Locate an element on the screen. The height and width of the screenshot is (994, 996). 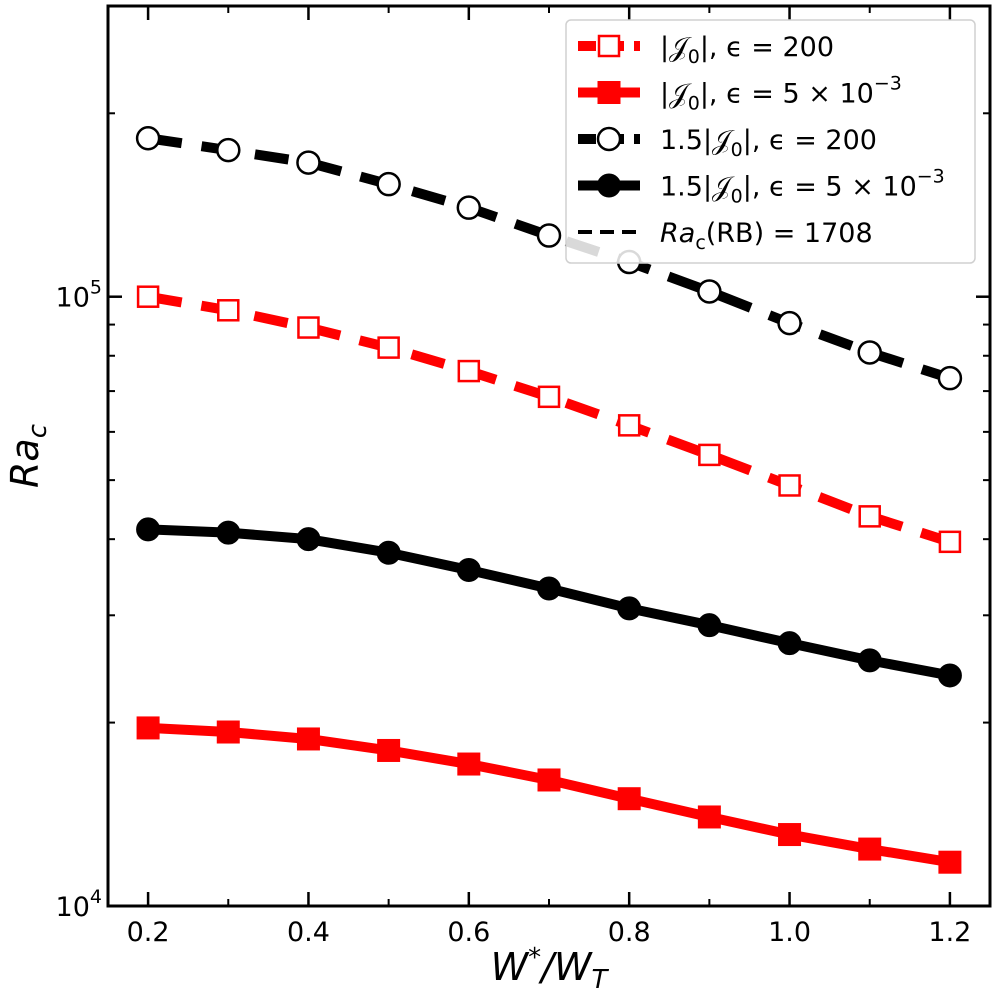
legend-entry-2: |𝒥0|, ϵ = 5 × 10−3 is located at coordinates (740, 94).